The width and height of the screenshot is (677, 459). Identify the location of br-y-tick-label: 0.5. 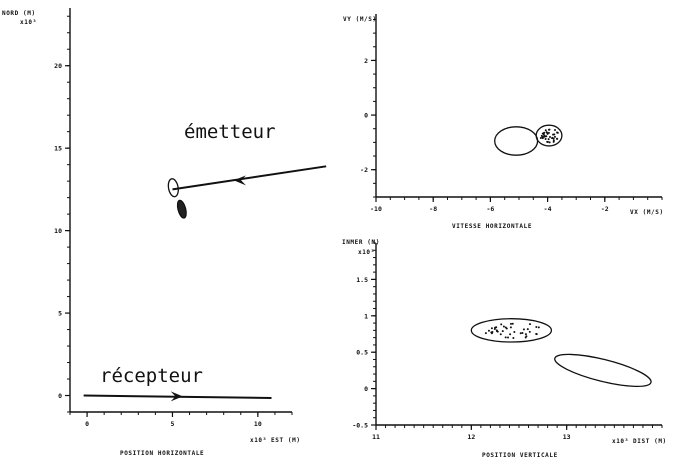
(362, 353).